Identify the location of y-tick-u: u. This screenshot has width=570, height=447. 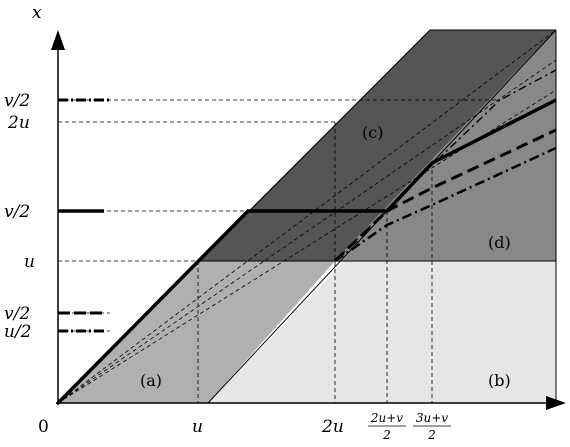
(29, 262).